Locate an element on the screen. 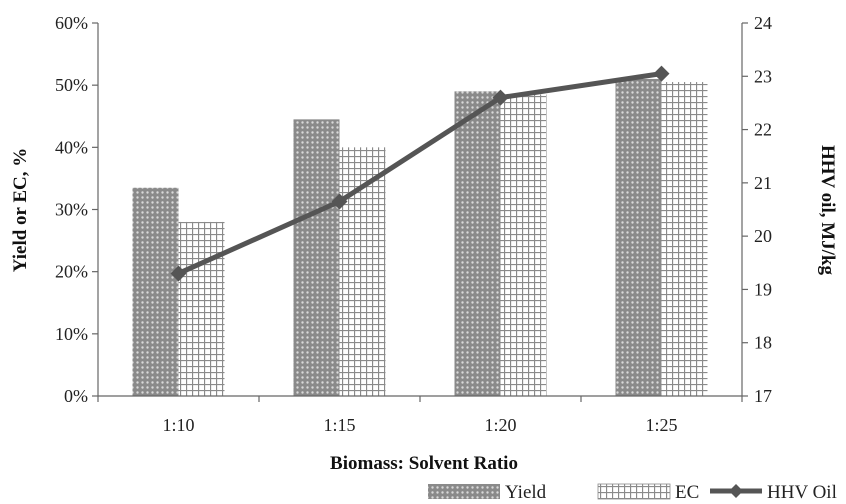 This screenshot has width=846, height=504. x-tick-label: 1:20 is located at coordinates (500, 425).